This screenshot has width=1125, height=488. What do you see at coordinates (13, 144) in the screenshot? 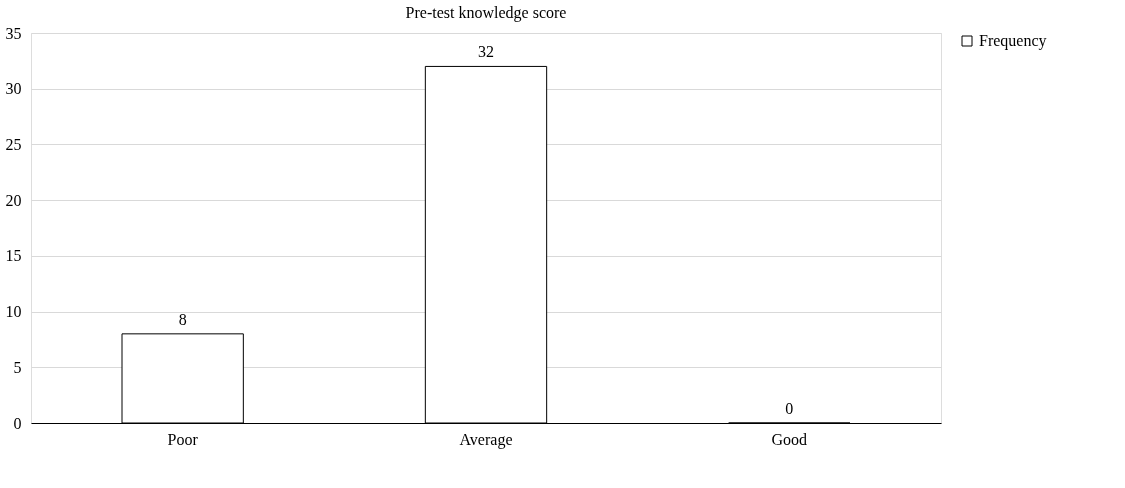
I see `y-tick-label: 25` at bounding box center [13, 144].